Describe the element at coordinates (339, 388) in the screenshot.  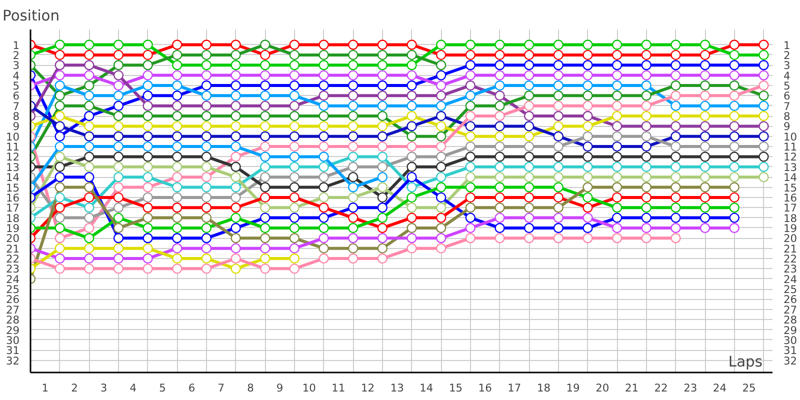
I see `x-tick-label: 11` at that location.